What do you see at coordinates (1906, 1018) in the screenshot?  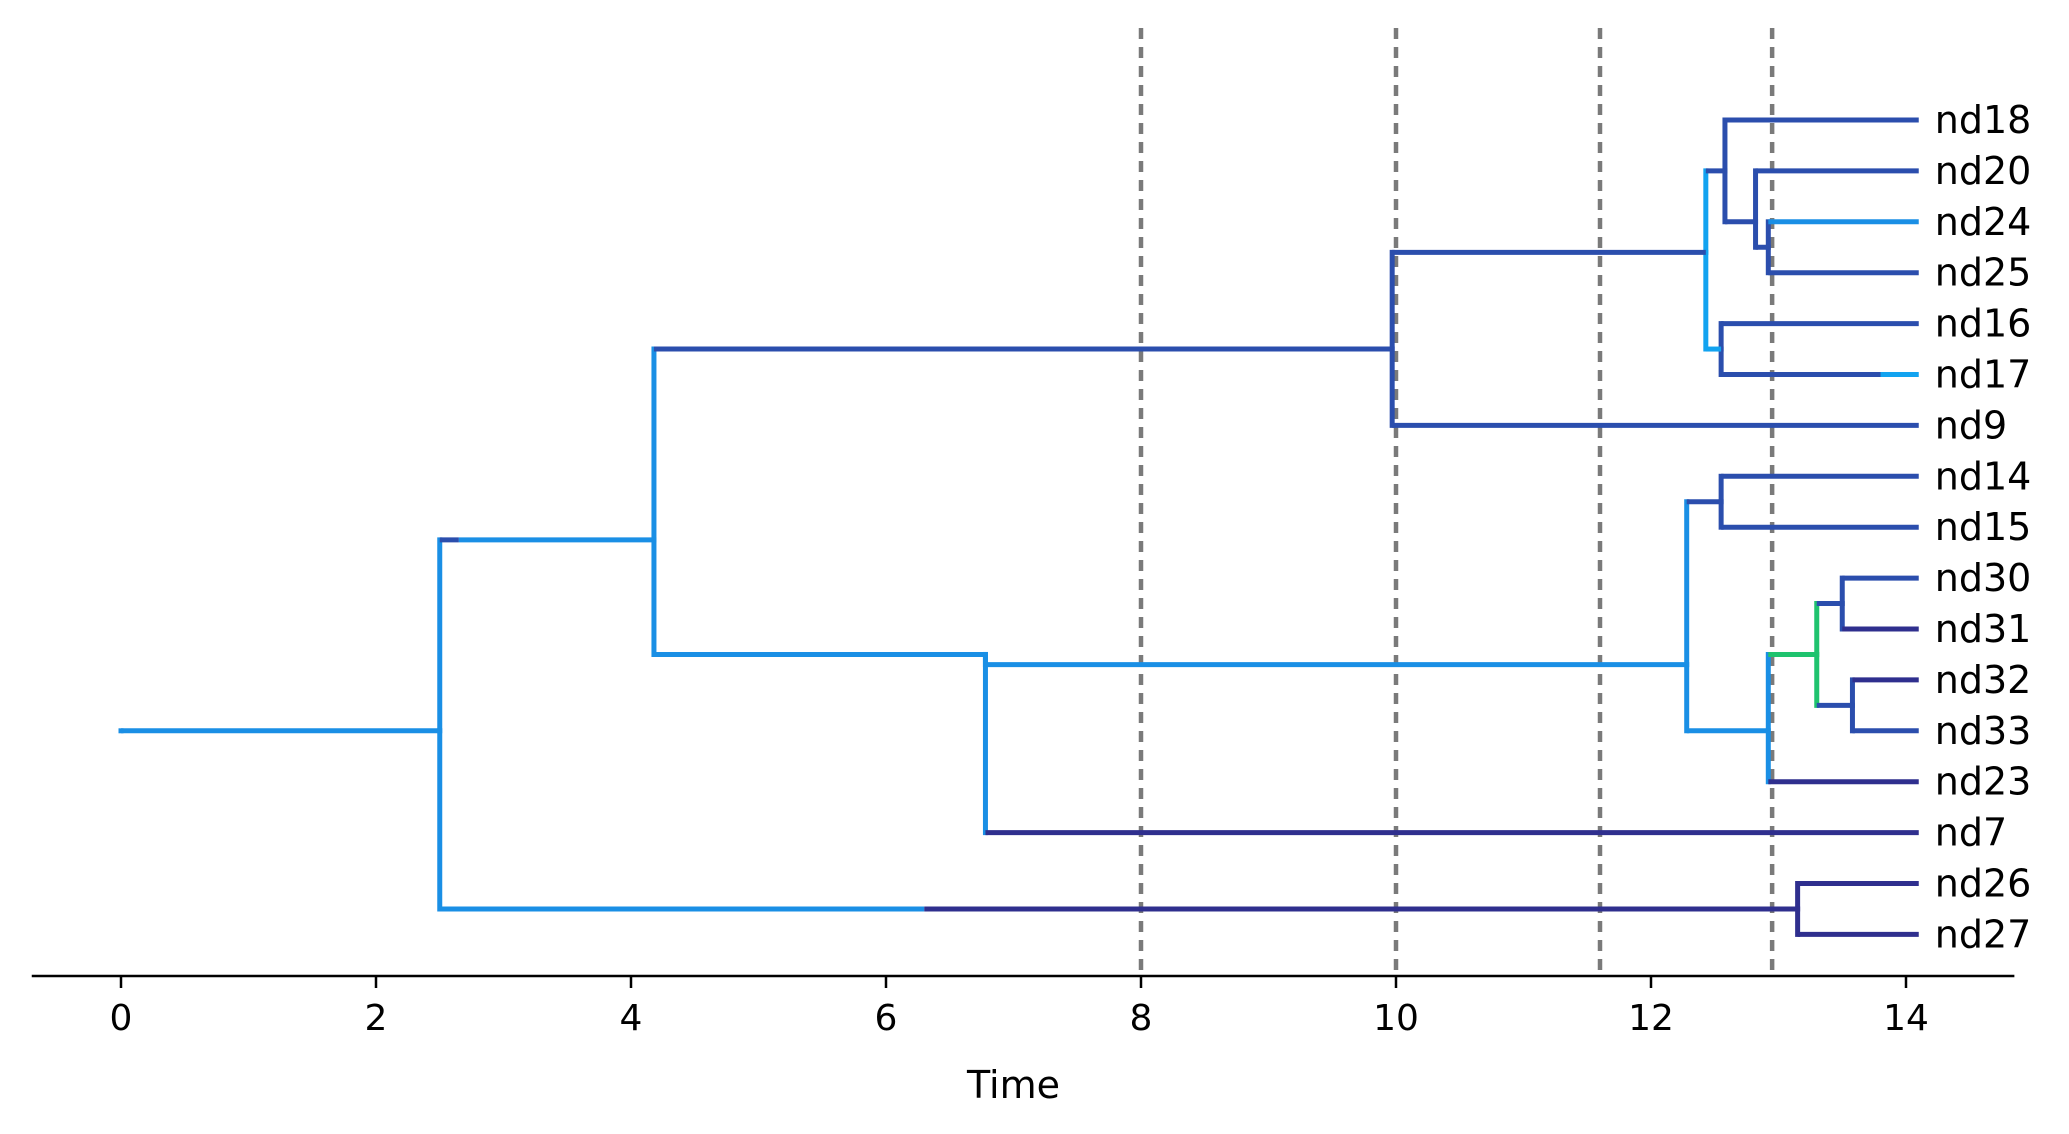 I see `x-tick-label: 14` at bounding box center [1906, 1018].